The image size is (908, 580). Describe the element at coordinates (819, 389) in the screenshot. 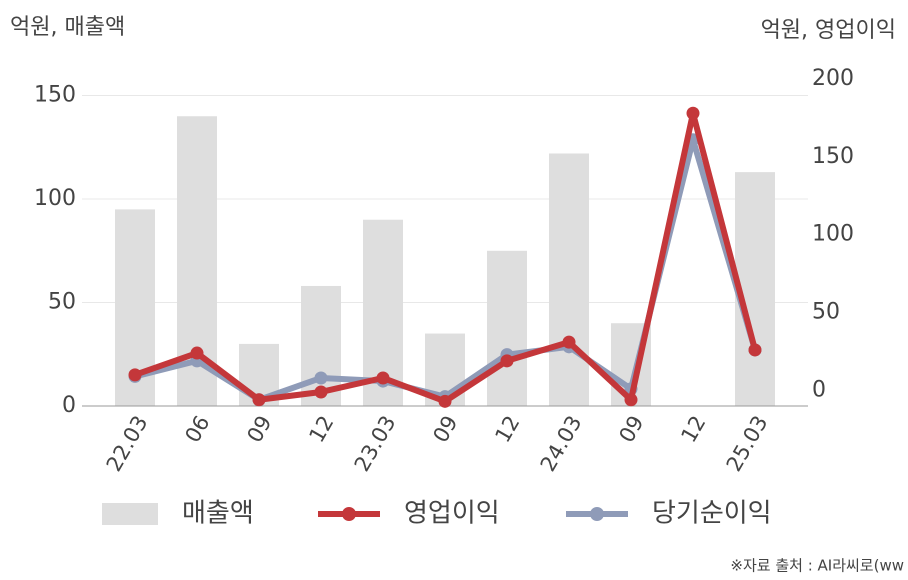

I see `y2-tick-label: 0` at that location.